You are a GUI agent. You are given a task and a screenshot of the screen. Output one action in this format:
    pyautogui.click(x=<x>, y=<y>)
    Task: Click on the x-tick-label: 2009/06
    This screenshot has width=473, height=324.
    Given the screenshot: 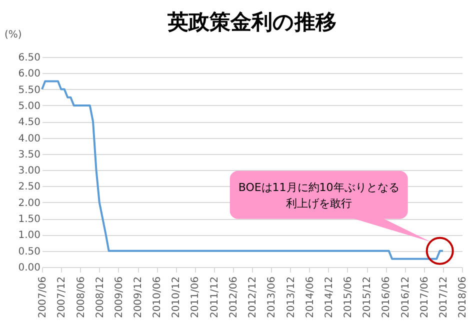 What is the action you would take?
    pyautogui.click(x=119, y=297)
    